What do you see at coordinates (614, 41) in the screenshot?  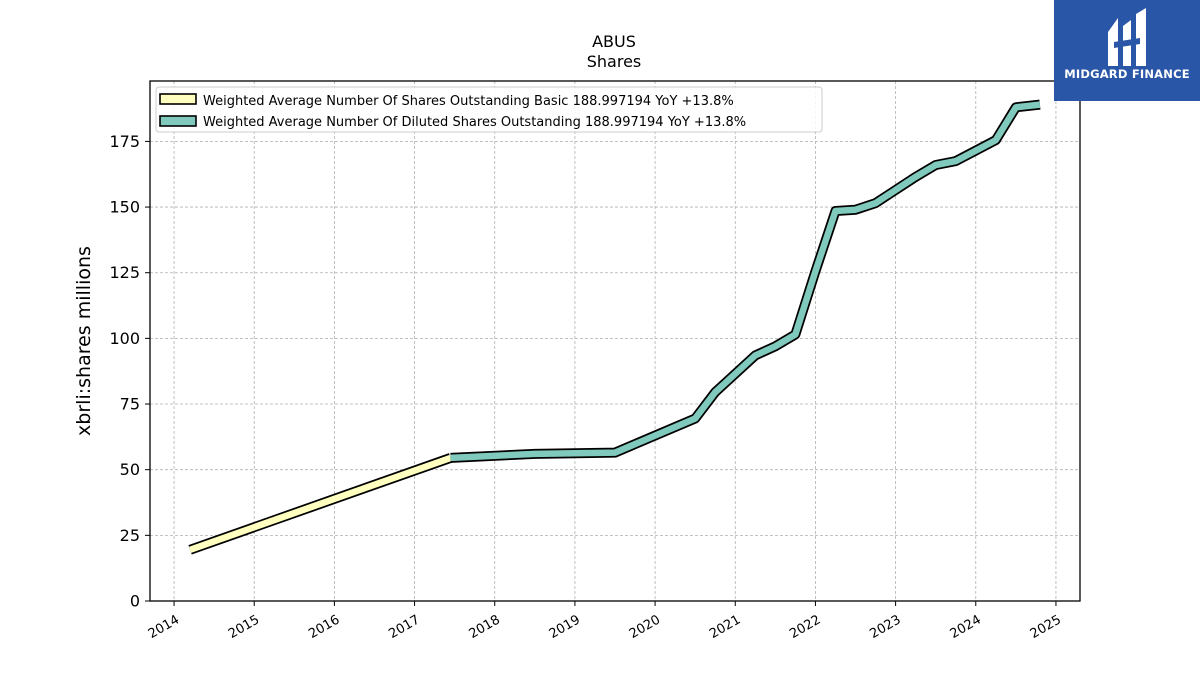 I see `chart-title: ABUS` at bounding box center [614, 41].